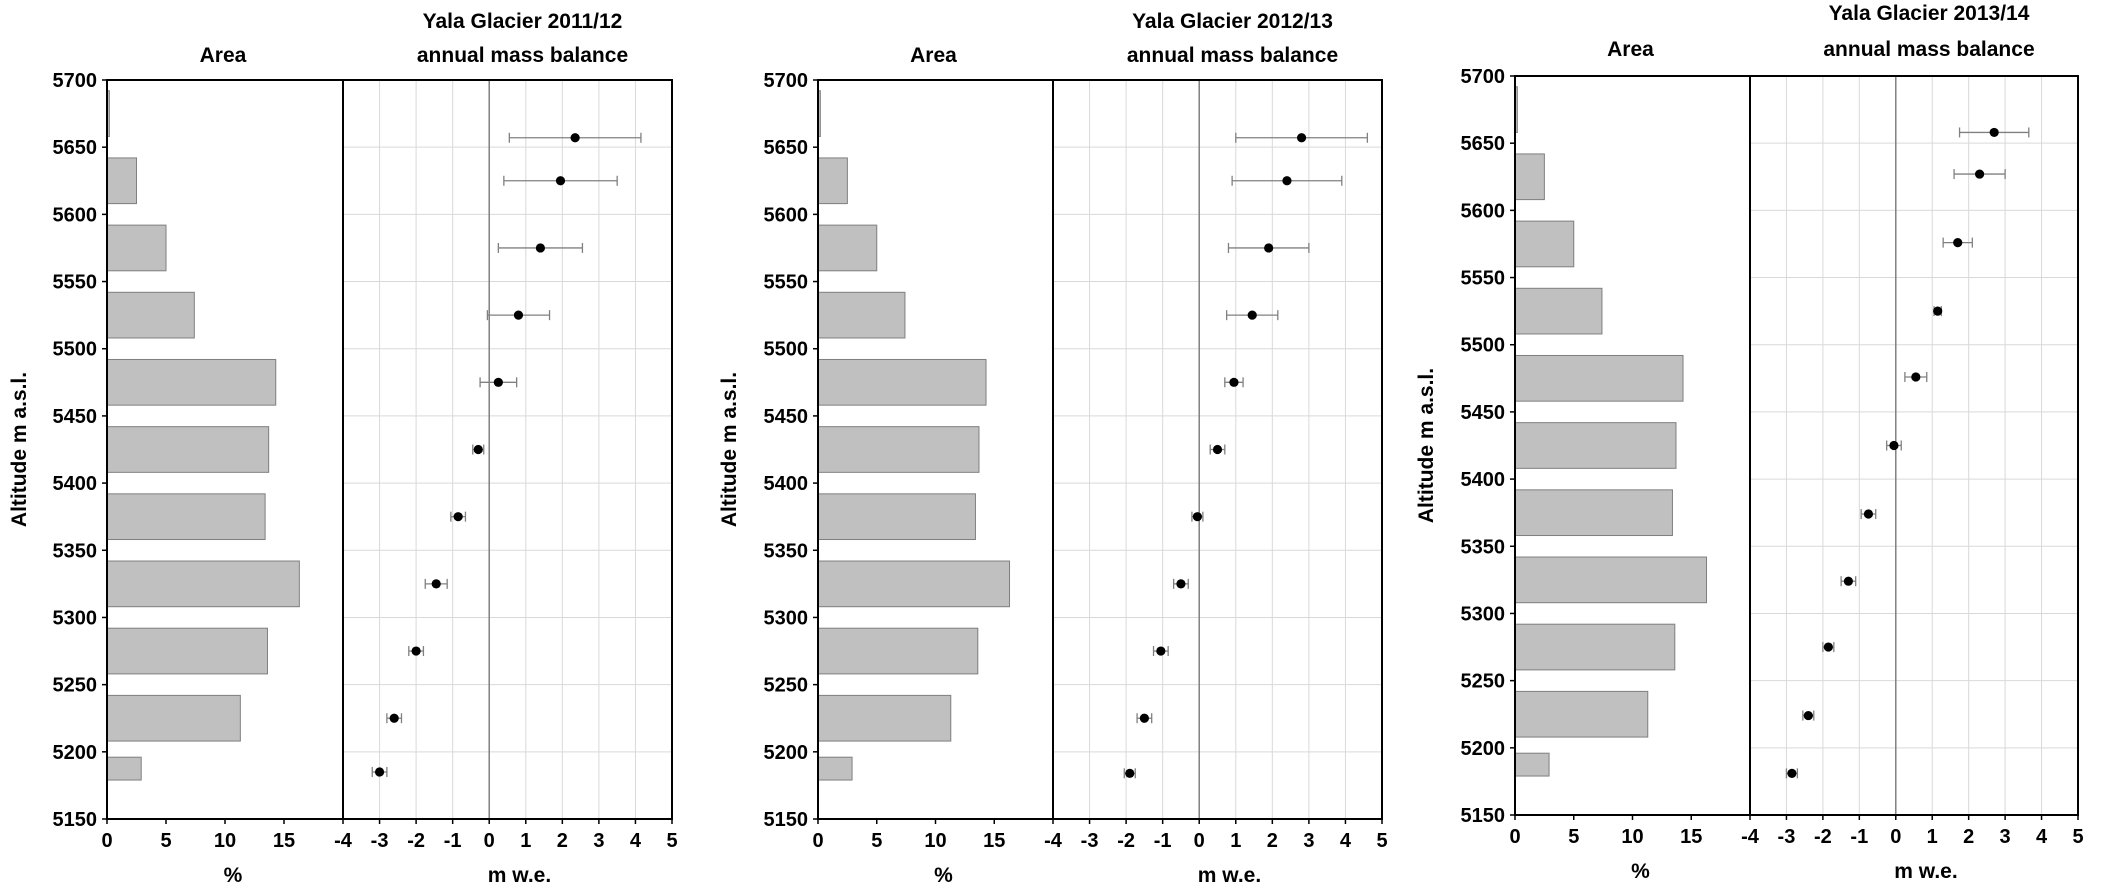 The width and height of the screenshot is (2107, 894). I want to click on chart-title: Yala Glacier 2011/12, so click(523, 21).